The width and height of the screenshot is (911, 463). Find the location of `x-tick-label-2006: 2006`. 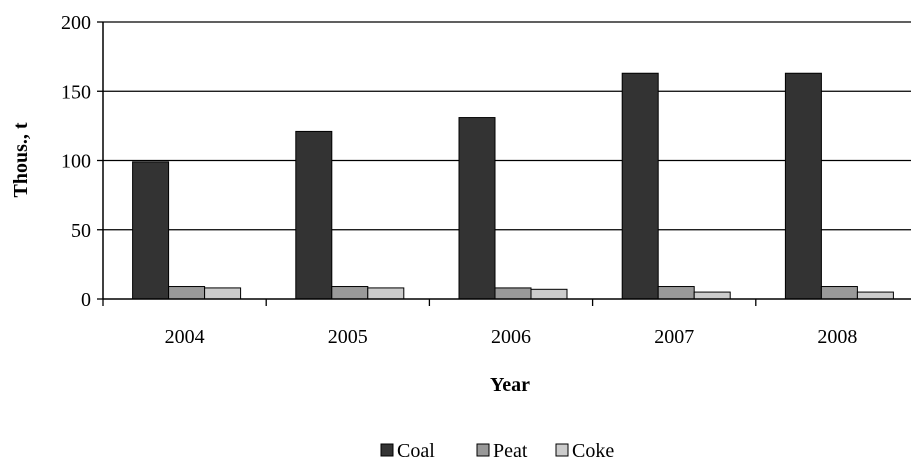

x-tick-label-2006: 2006 is located at coordinates (511, 337).